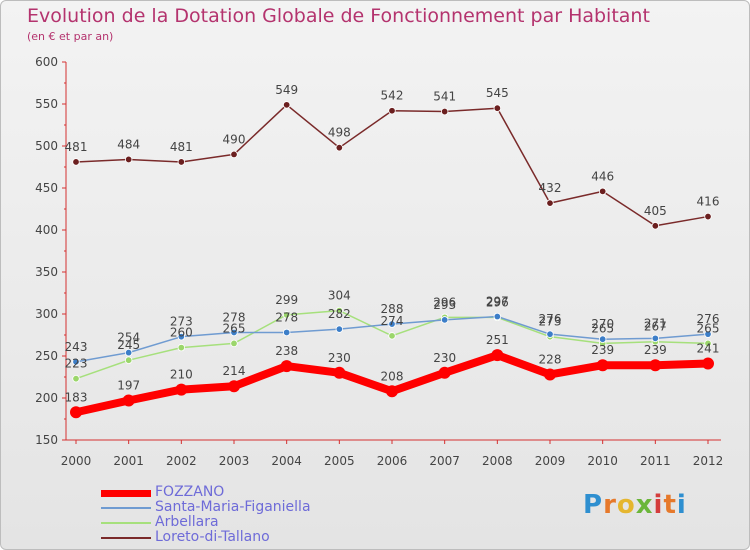  Describe the element at coordinates (339, 133) in the screenshot. I see `data-label: 498` at that location.